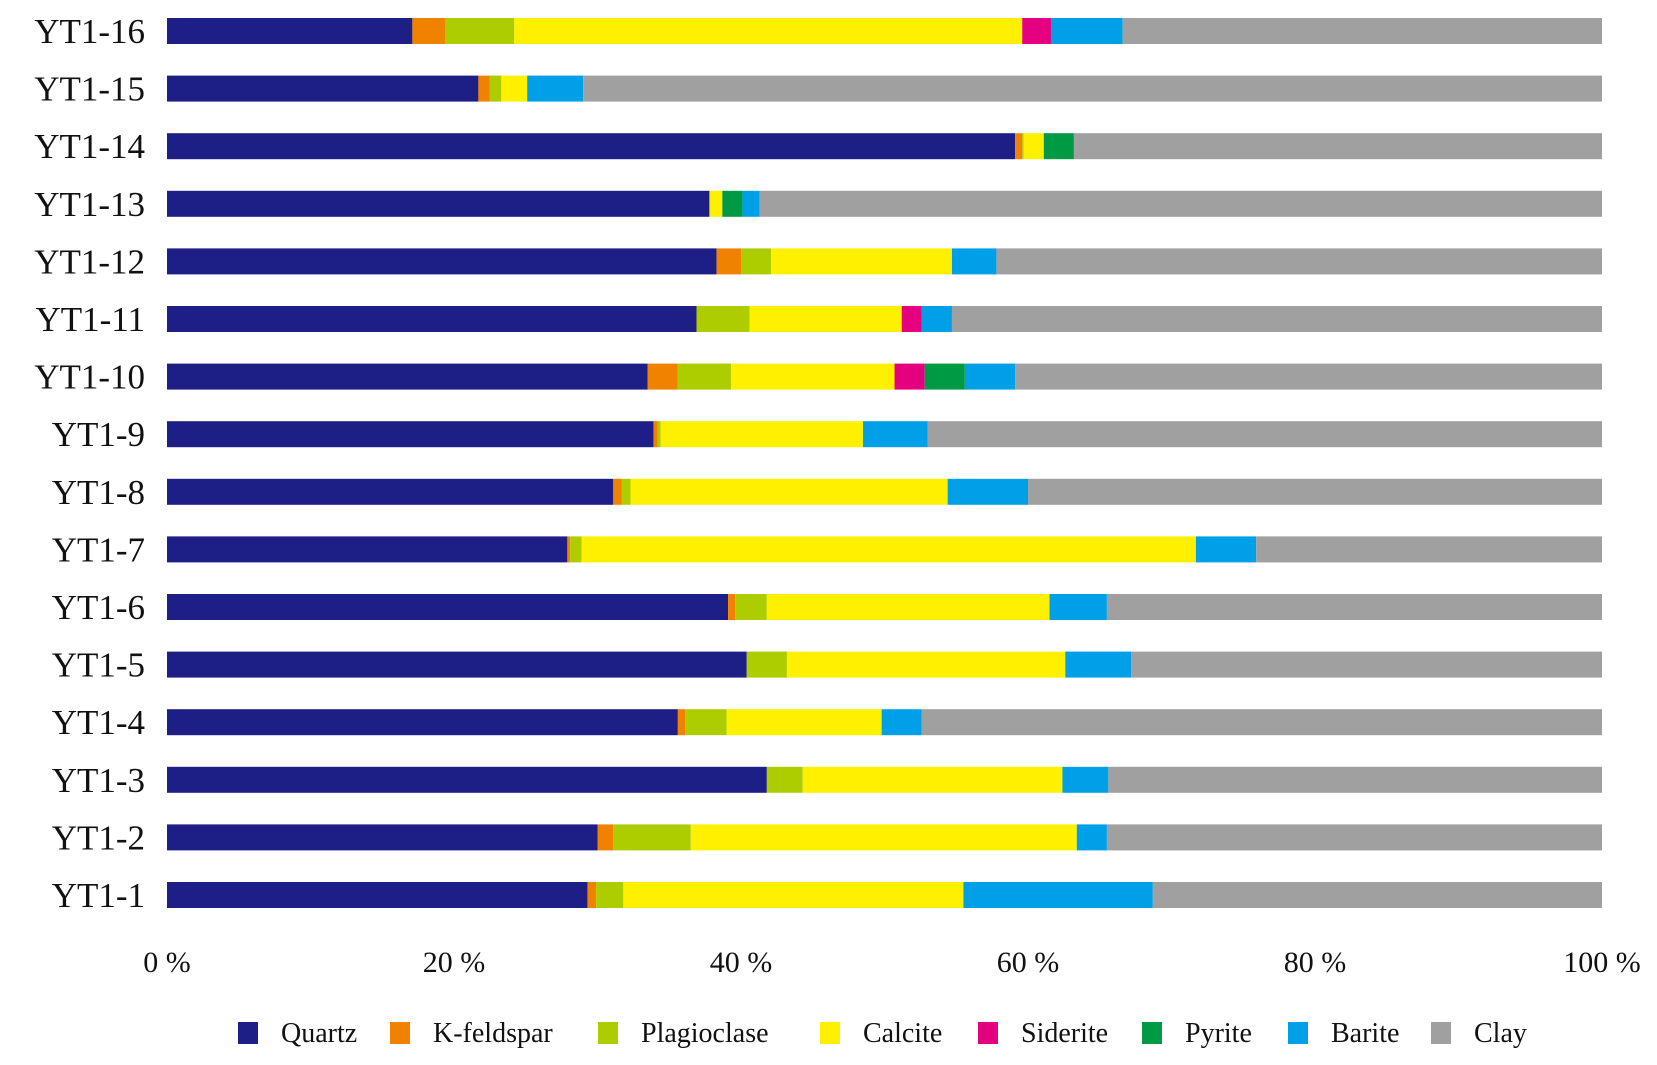  I want to click on bar-segment-yt1-7-quartz, so click(367, 549).